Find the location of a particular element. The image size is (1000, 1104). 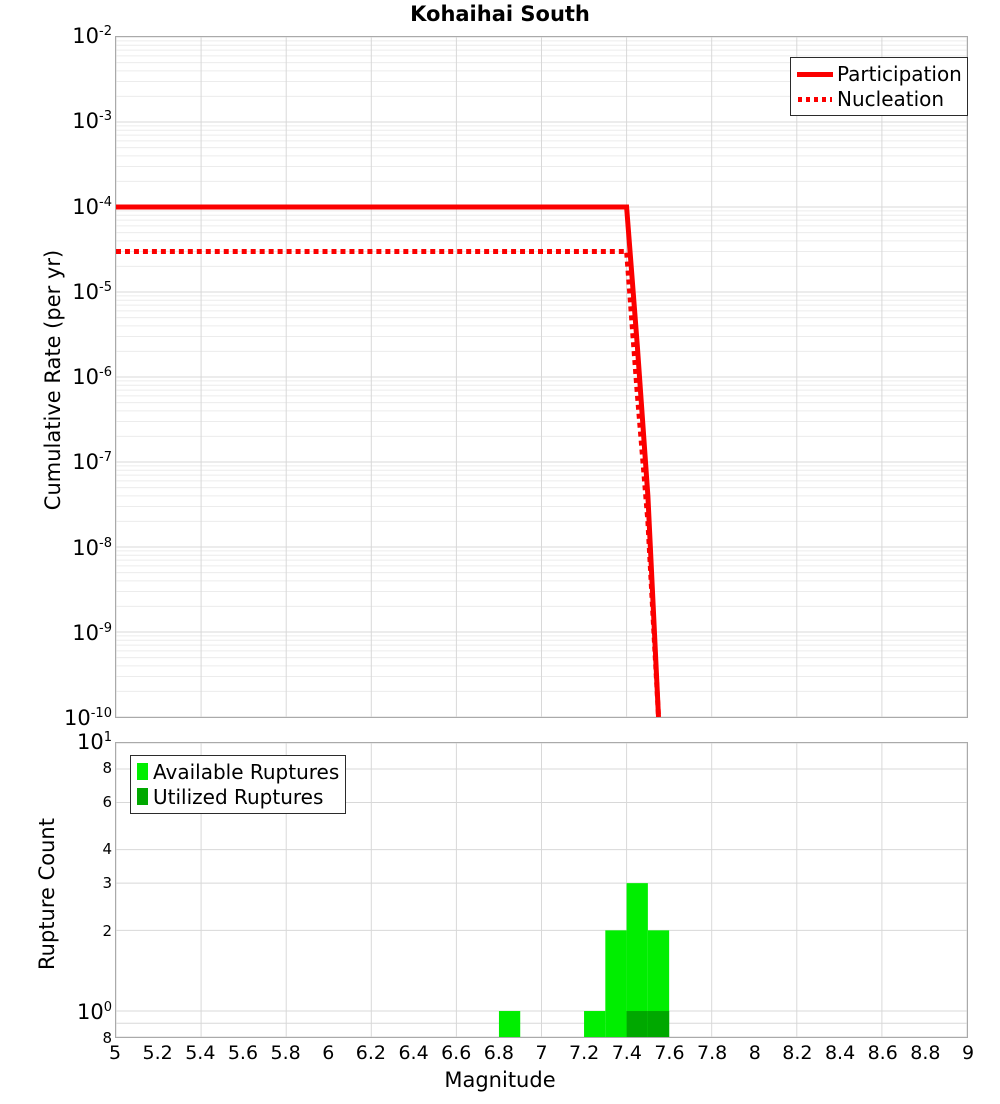

solid-line-icon is located at coordinates (815, 74).